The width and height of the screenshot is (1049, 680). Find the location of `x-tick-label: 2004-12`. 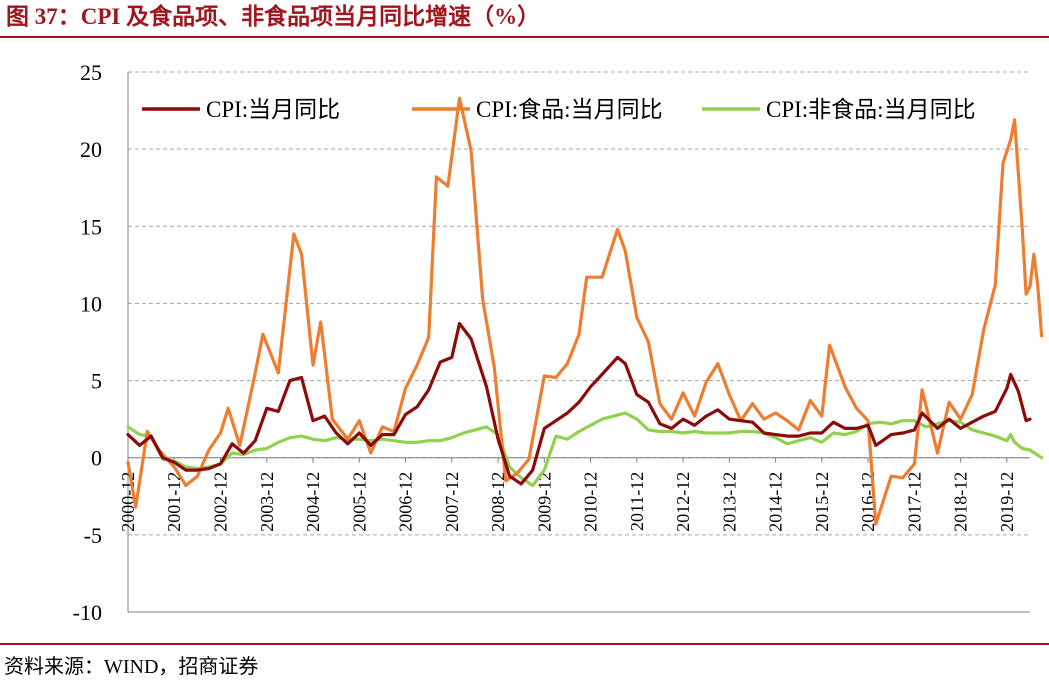

x-tick-label: 2004-12 is located at coordinates (313, 502).